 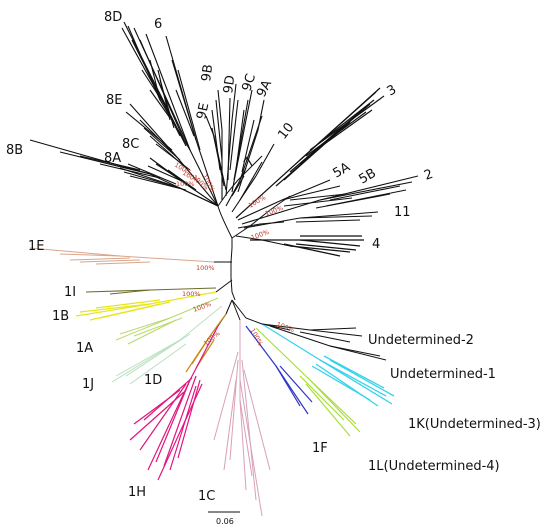 What do you see at coordinates (320, 448) in the screenshot?
I see `clade-label-1F: 1F` at bounding box center [320, 448].